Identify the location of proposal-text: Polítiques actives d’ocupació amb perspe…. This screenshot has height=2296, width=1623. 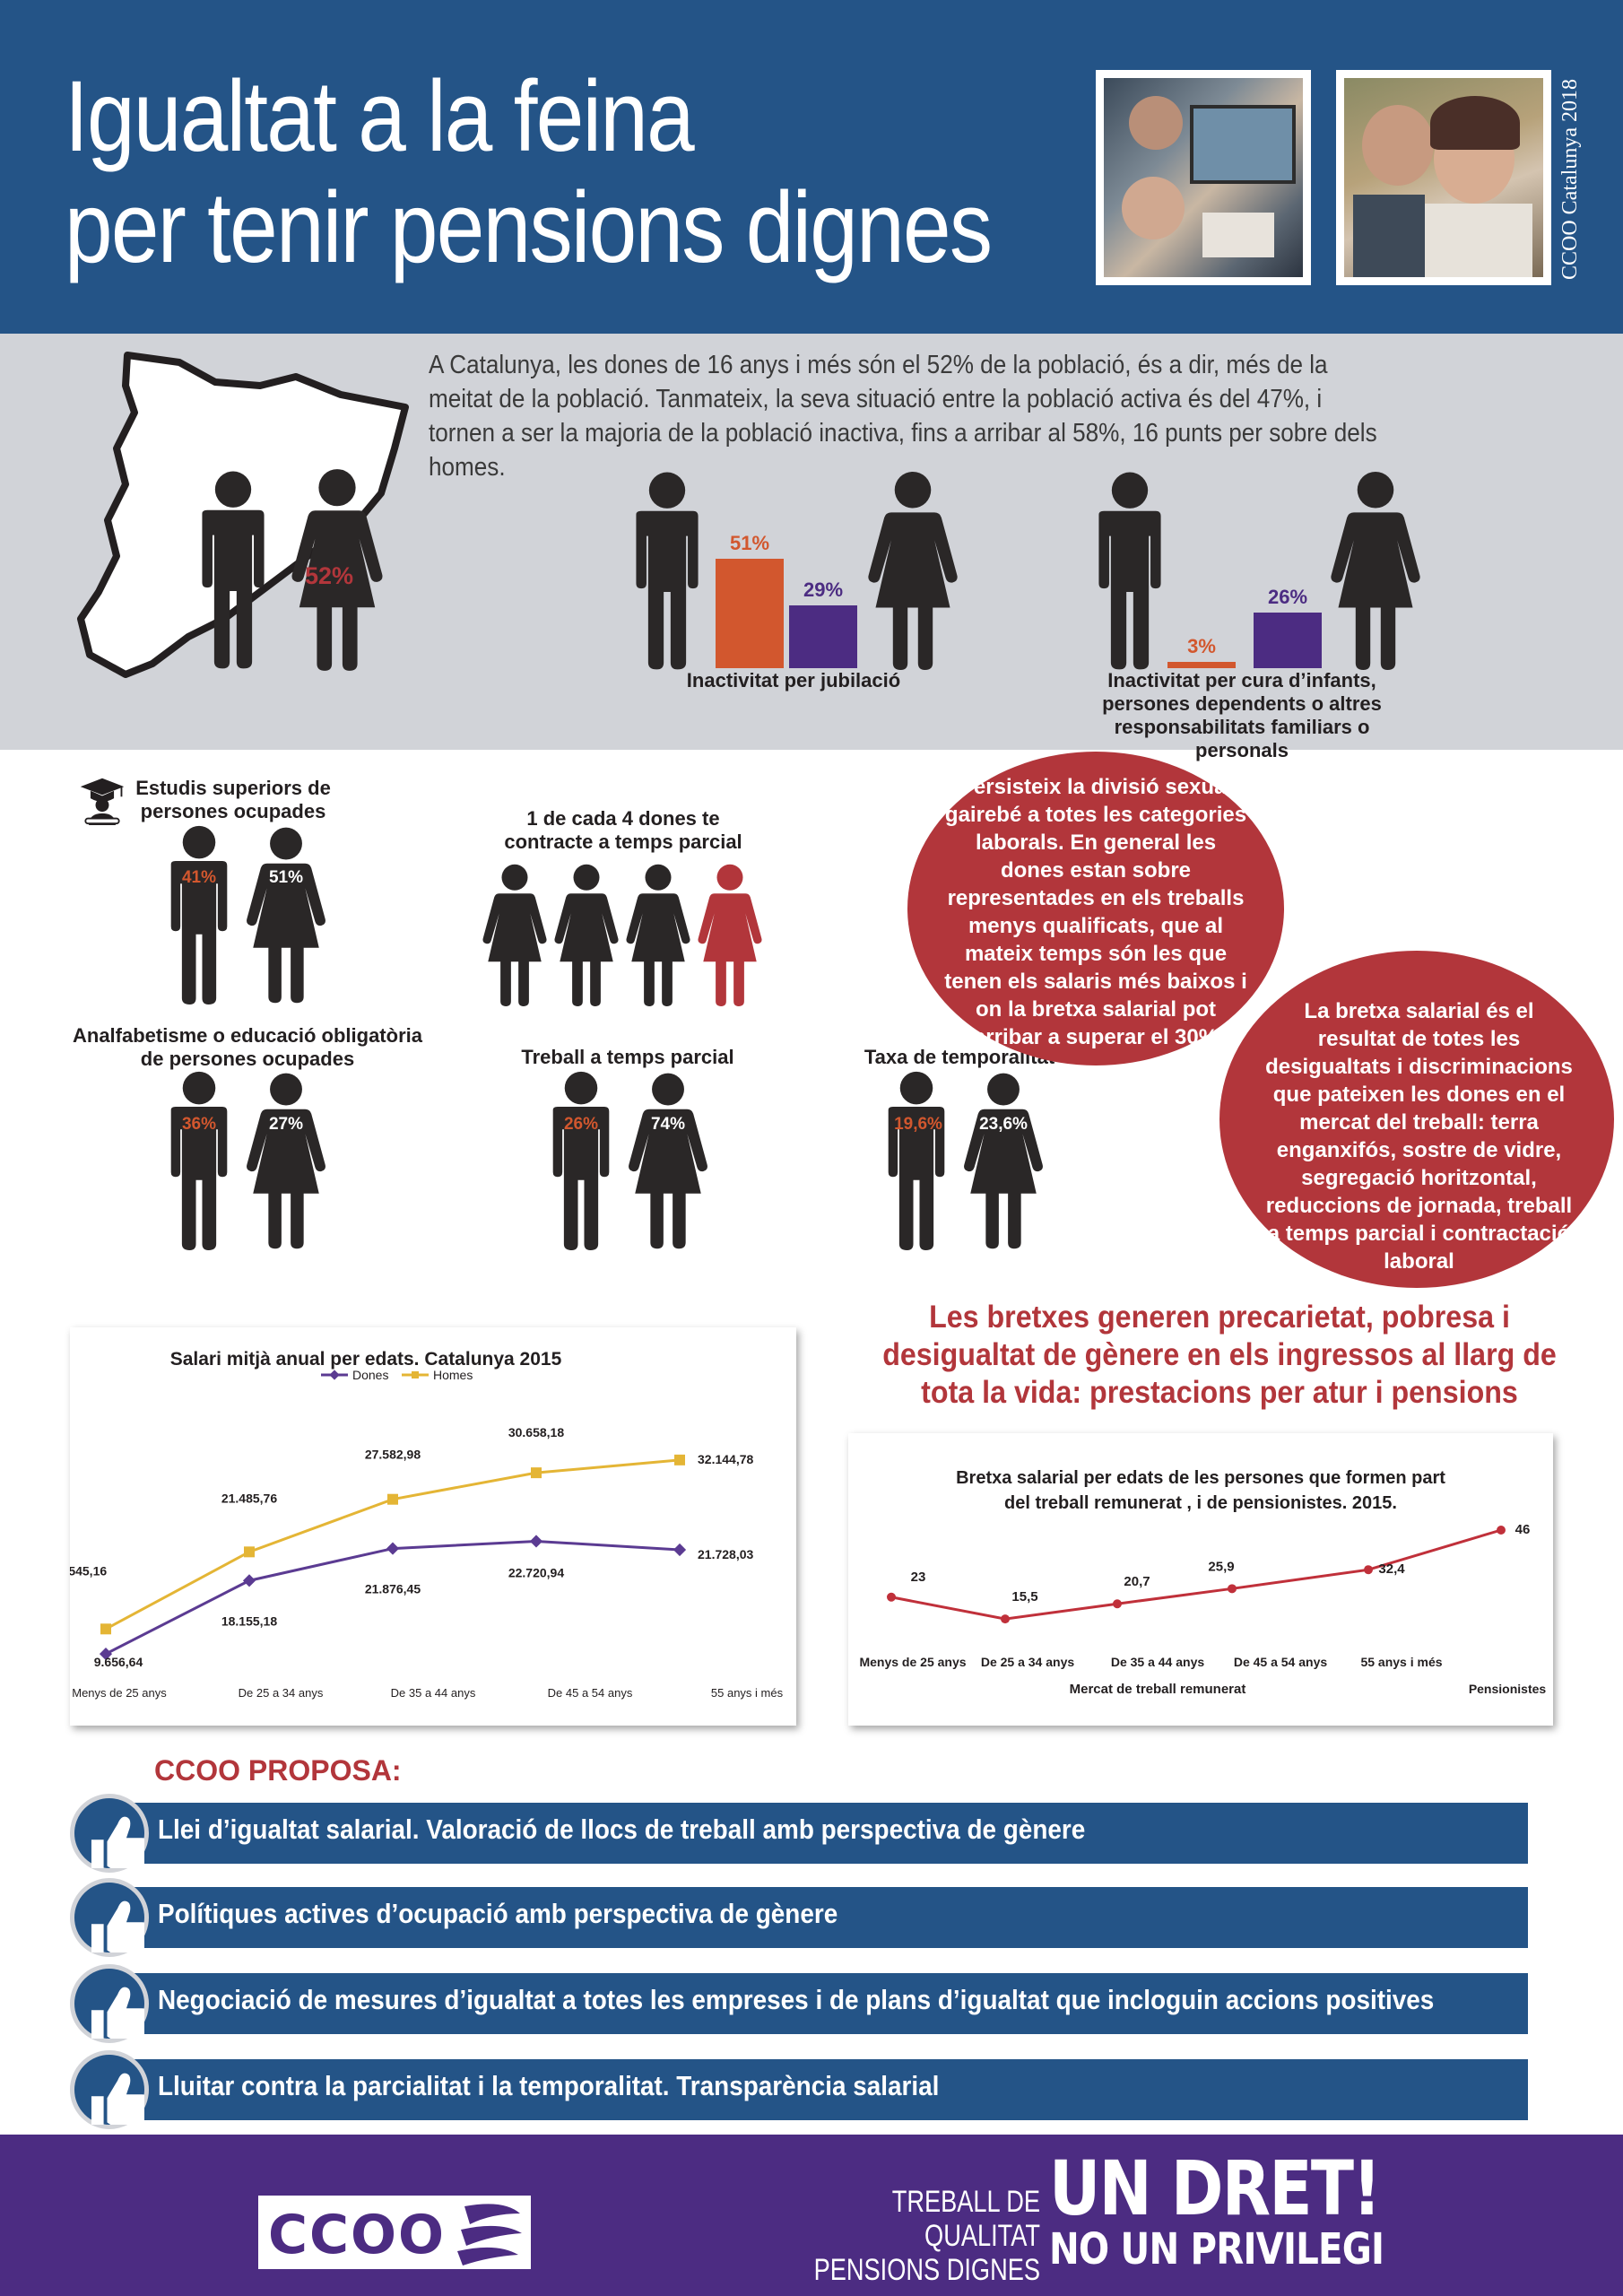
(498, 1913).